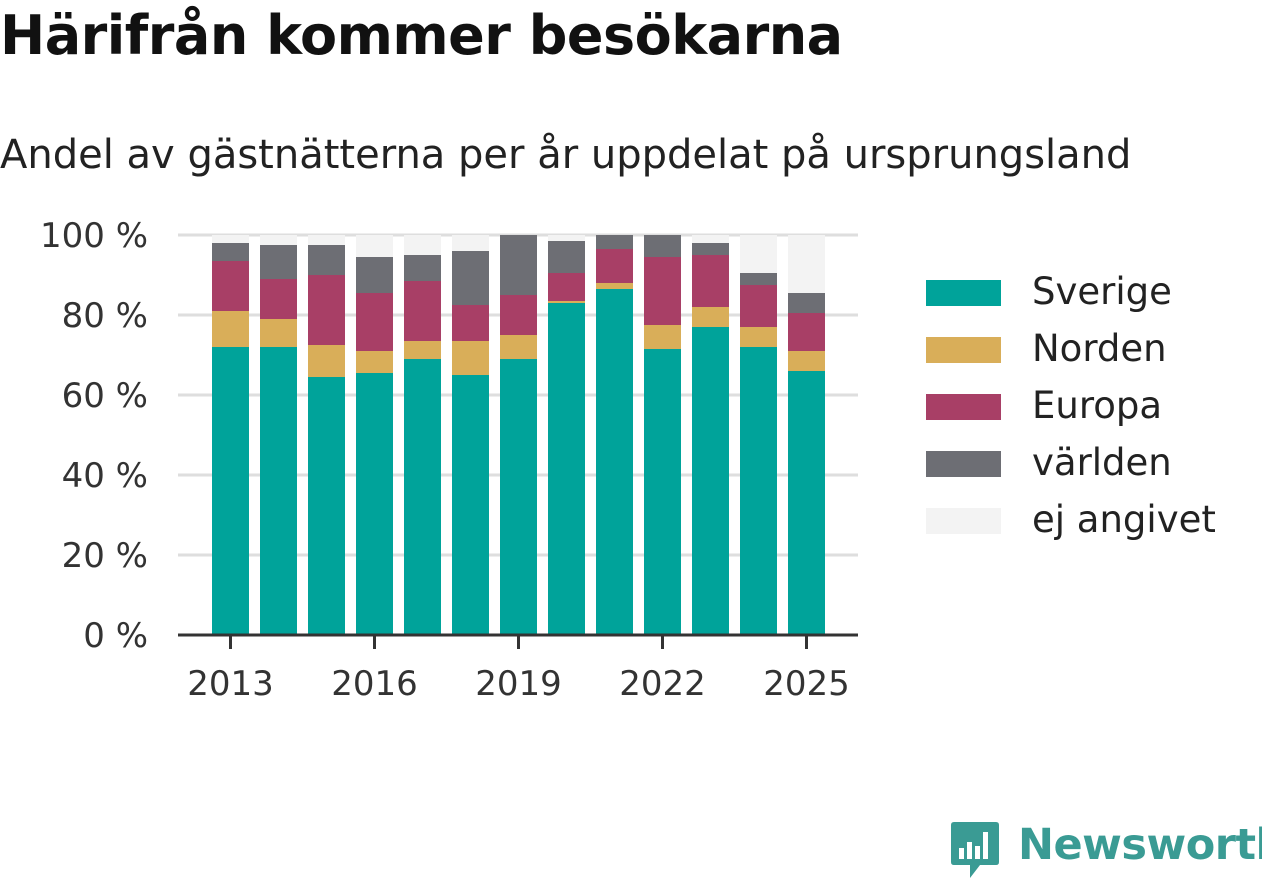 Image resolution: width=1262 pixels, height=880 pixels. Describe the element at coordinates (566, 469) in the screenshot. I see `bar-segment-sverige-2020` at that location.